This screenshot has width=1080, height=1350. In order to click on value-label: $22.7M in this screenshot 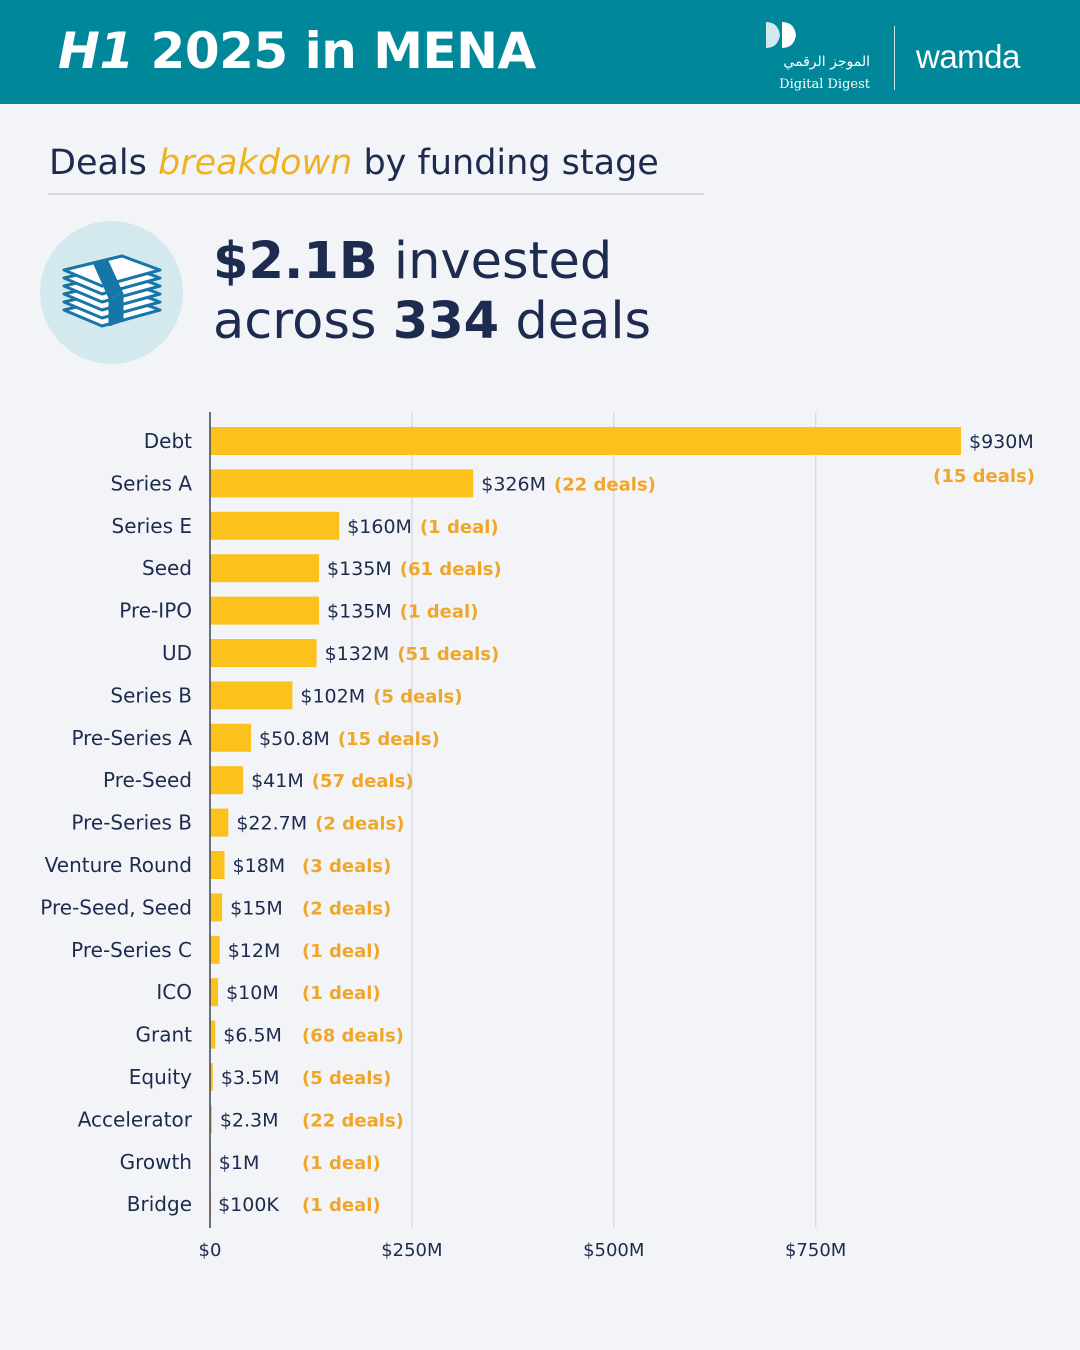, I will do `click(271, 824)`.